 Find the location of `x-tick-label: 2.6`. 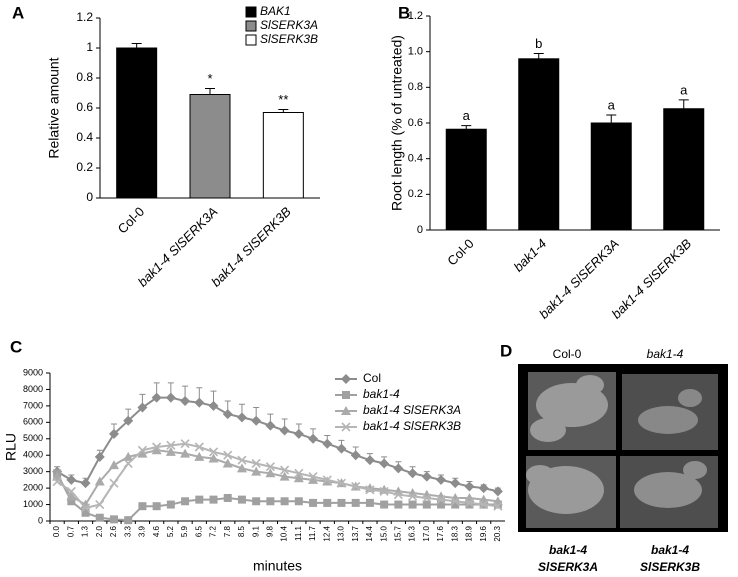

x-tick-label: 2.6 is located at coordinates (113, 531).